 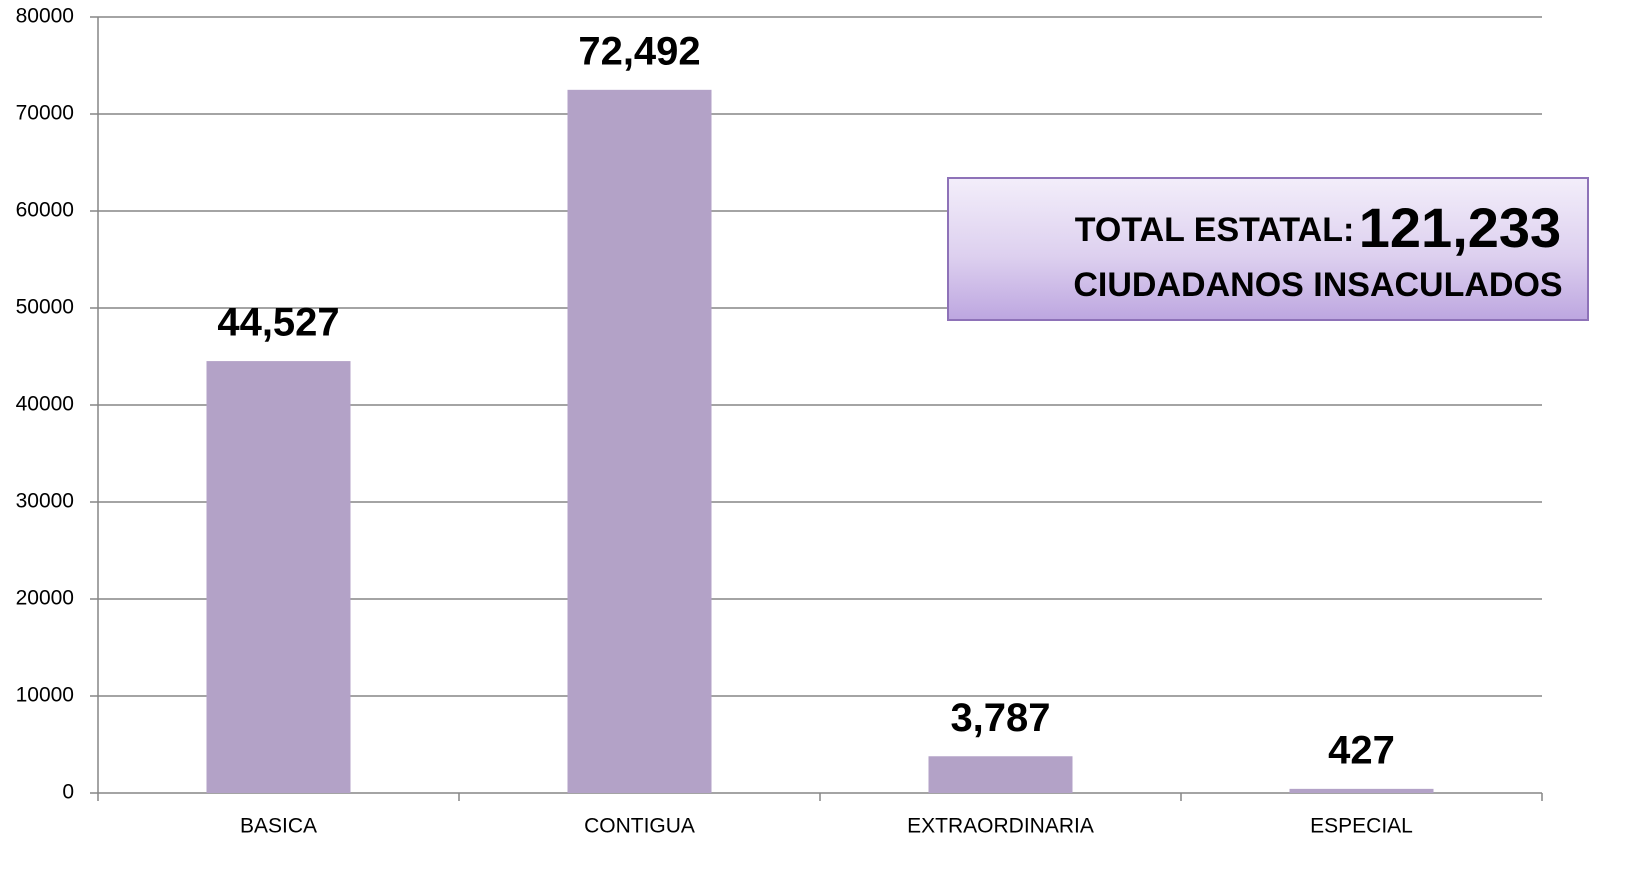 I want to click on value-label: 44,527, so click(x=278, y=323).